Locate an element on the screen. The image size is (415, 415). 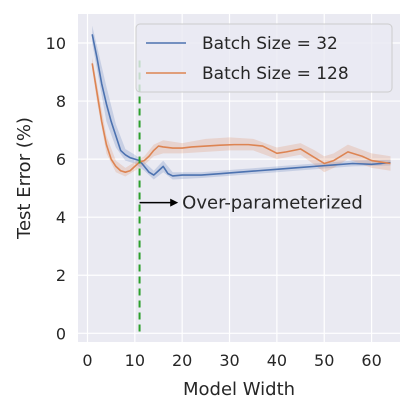
y-tick-labels: 0 2 4 6 8 10 is located at coordinates (56, 188).